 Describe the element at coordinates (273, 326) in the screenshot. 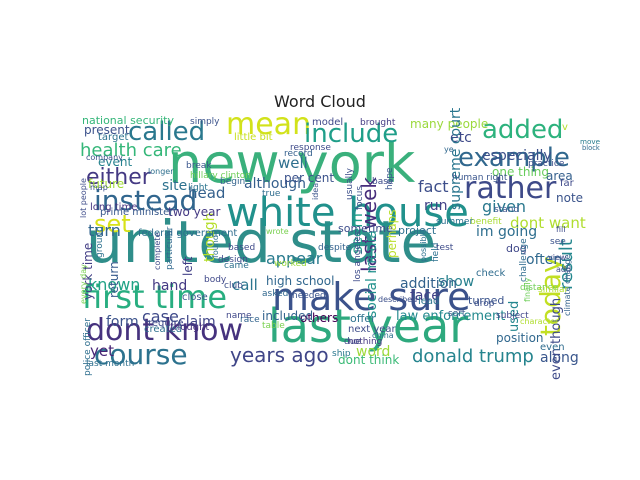

I see `word-table: table` at that location.